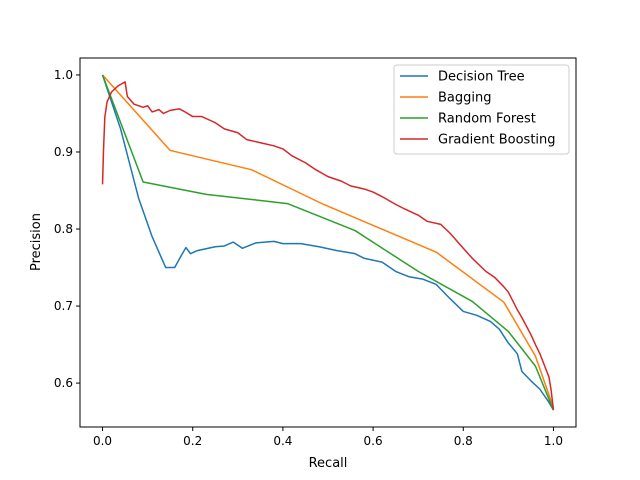 Image resolution: width=640 pixels, height=480 pixels. What do you see at coordinates (487, 119) in the screenshot?
I see `legend-label-random-forest: Random Forest` at bounding box center [487, 119].